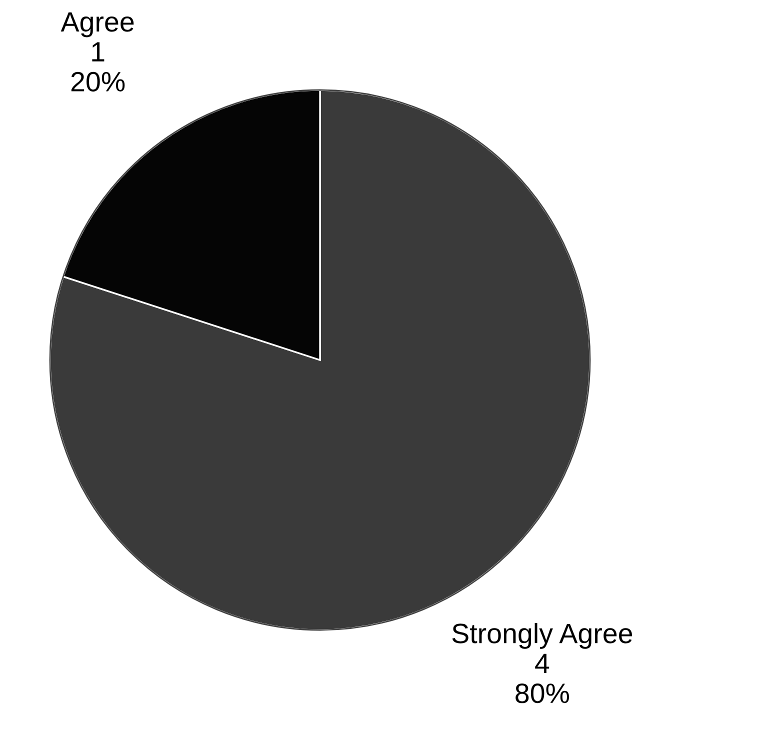 The height and width of the screenshot is (742, 757). Describe the element at coordinates (542, 635) in the screenshot. I see `slice-label: Strongly Agree` at that location.